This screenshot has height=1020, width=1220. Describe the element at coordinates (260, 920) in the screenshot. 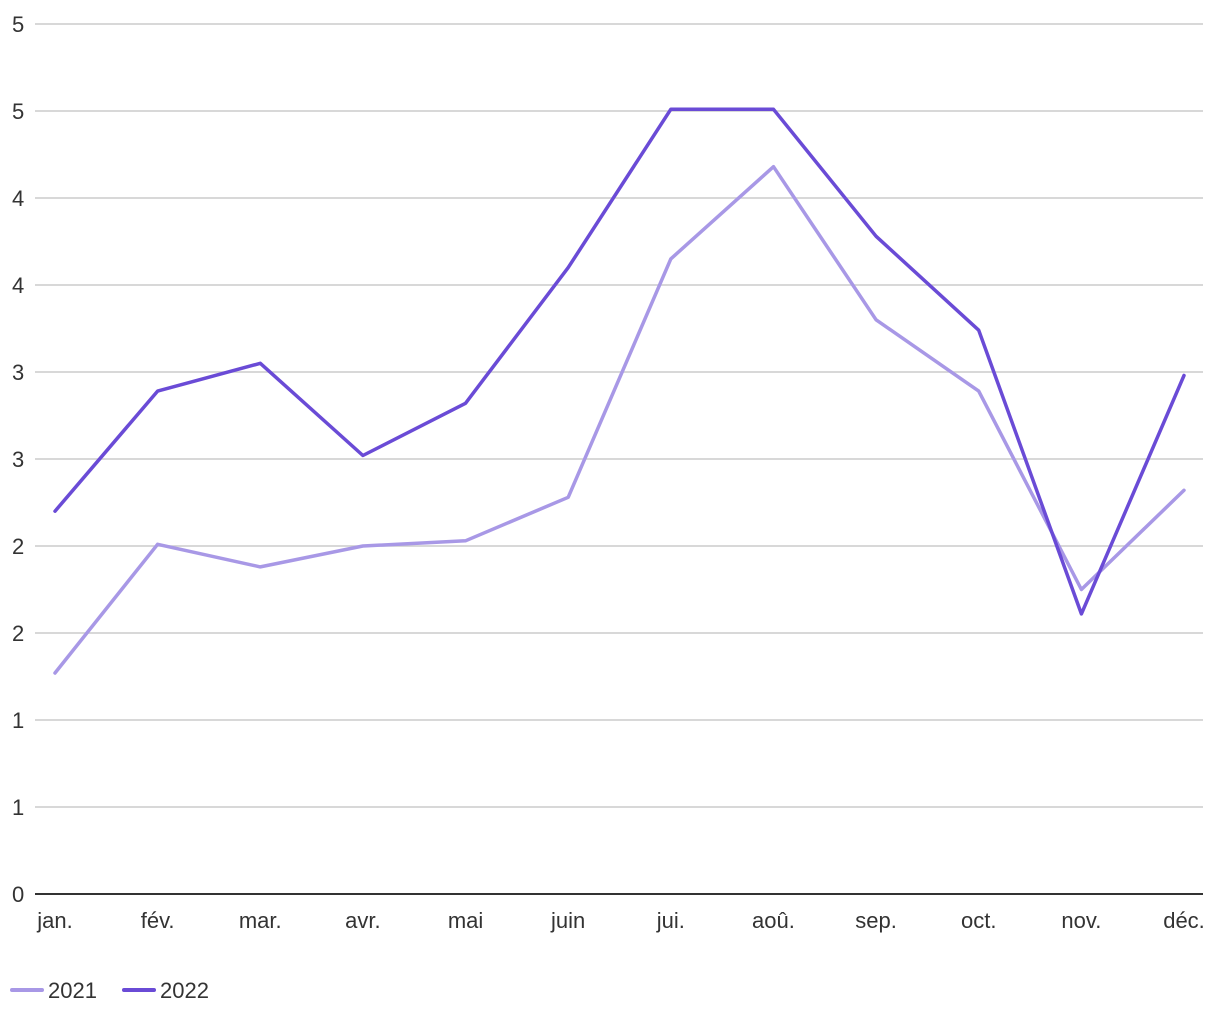

I see `x-tick-label: mar.` at that location.